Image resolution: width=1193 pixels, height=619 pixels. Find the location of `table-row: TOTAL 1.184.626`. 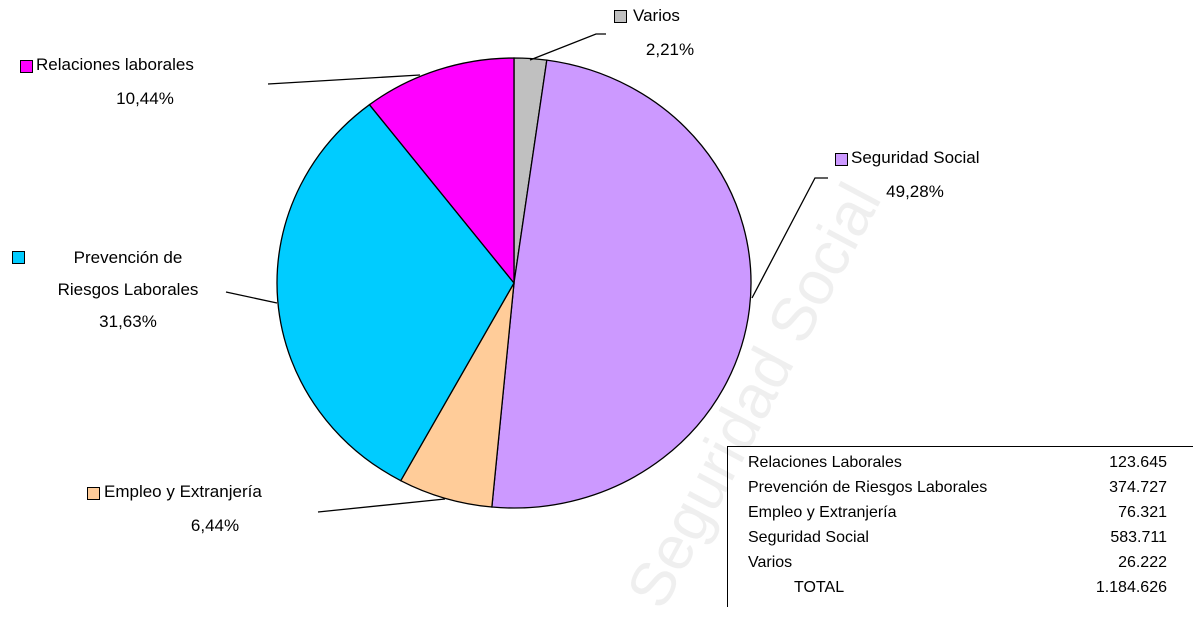

table-row: TOTAL 1.184.626 is located at coordinates (957, 587).